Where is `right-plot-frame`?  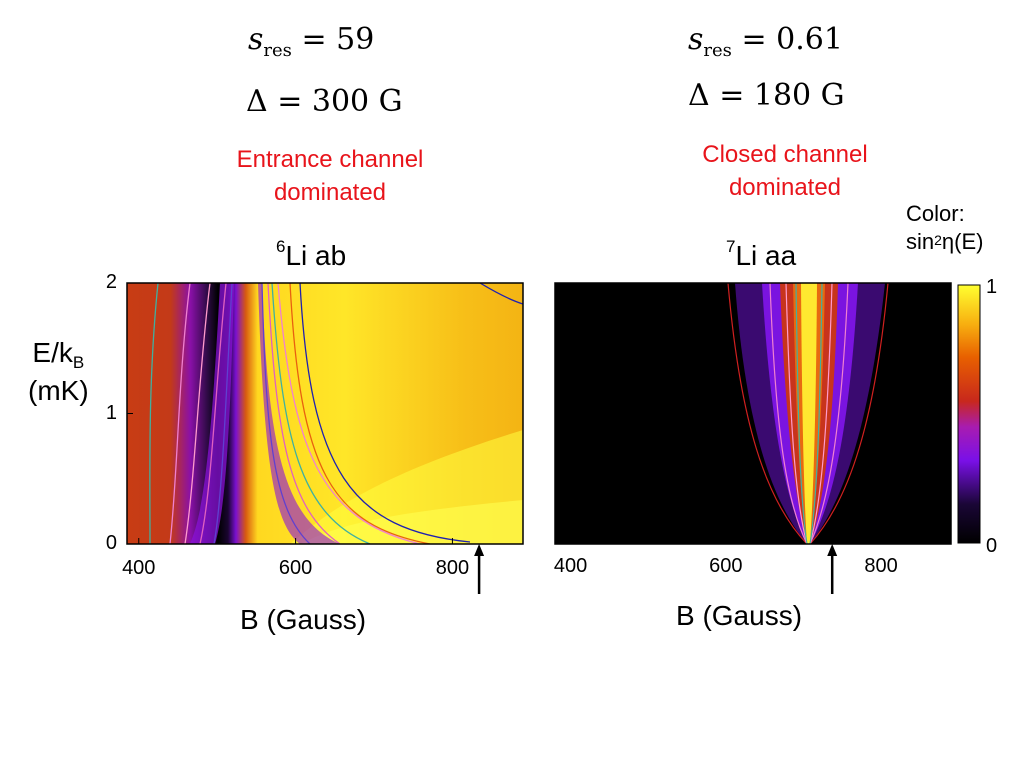 right-plot-frame is located at coordinates (753, 413).